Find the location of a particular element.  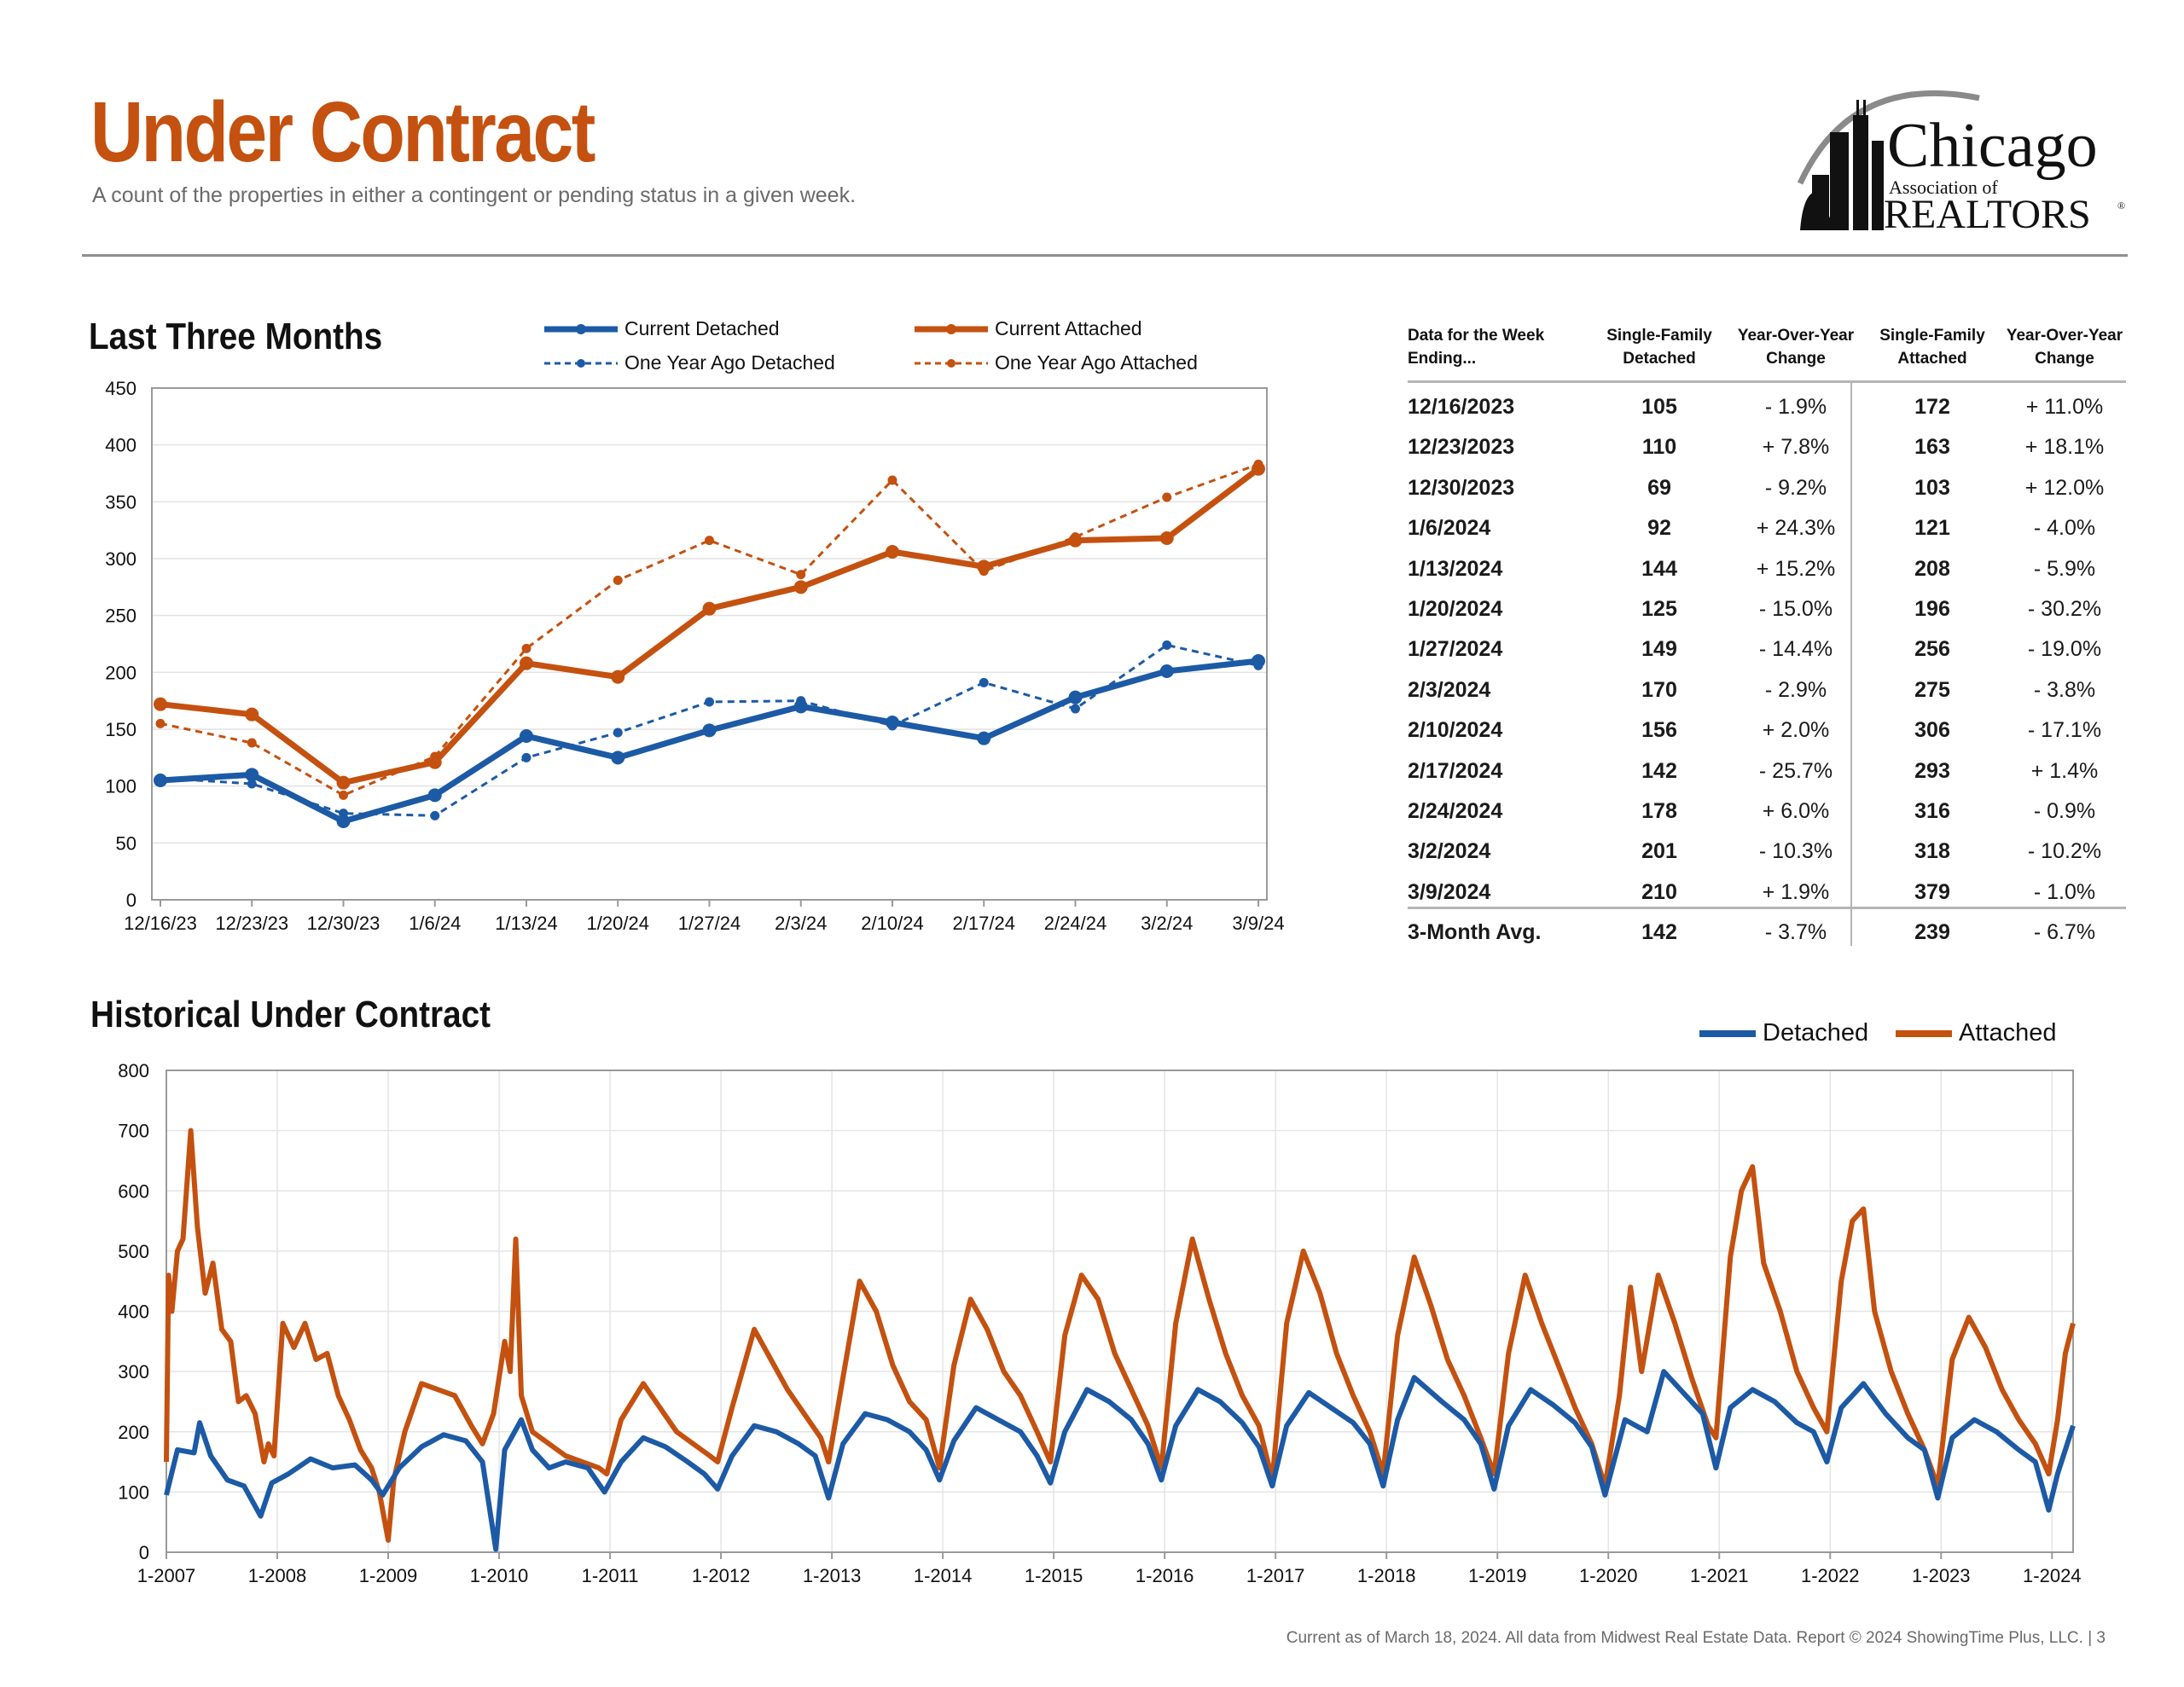

table-cell: 142 is located at coordinates (1659, 932).